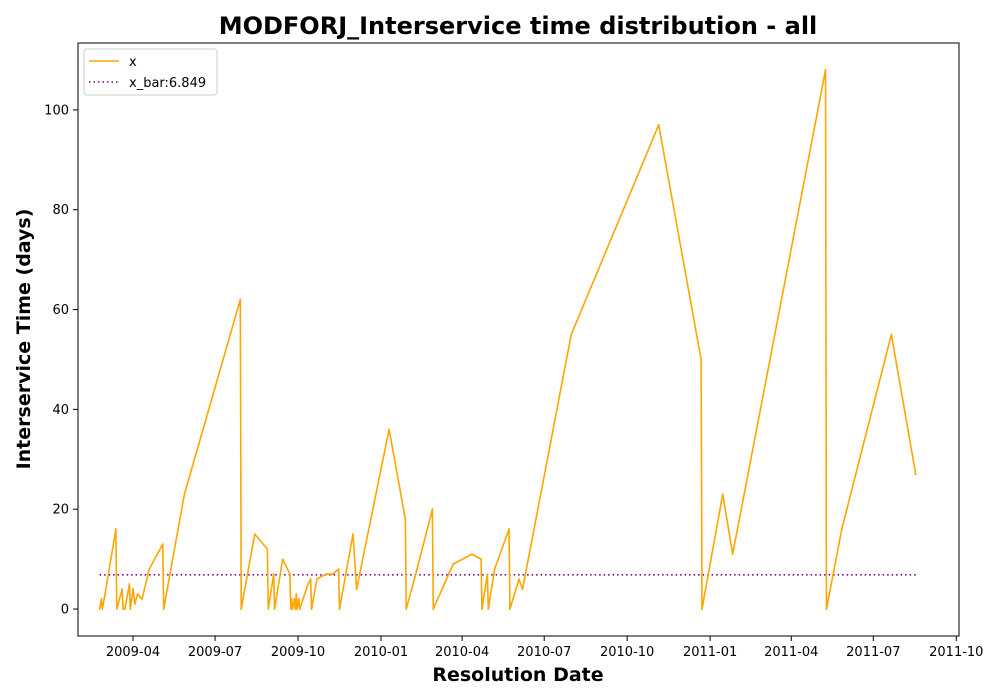 The width and height of the screenshot is (1000, 700). What do you see at coordinates (60, 310) in the screenshot?
I see `y-tick-label: 60` at bounding box center [60, 310].